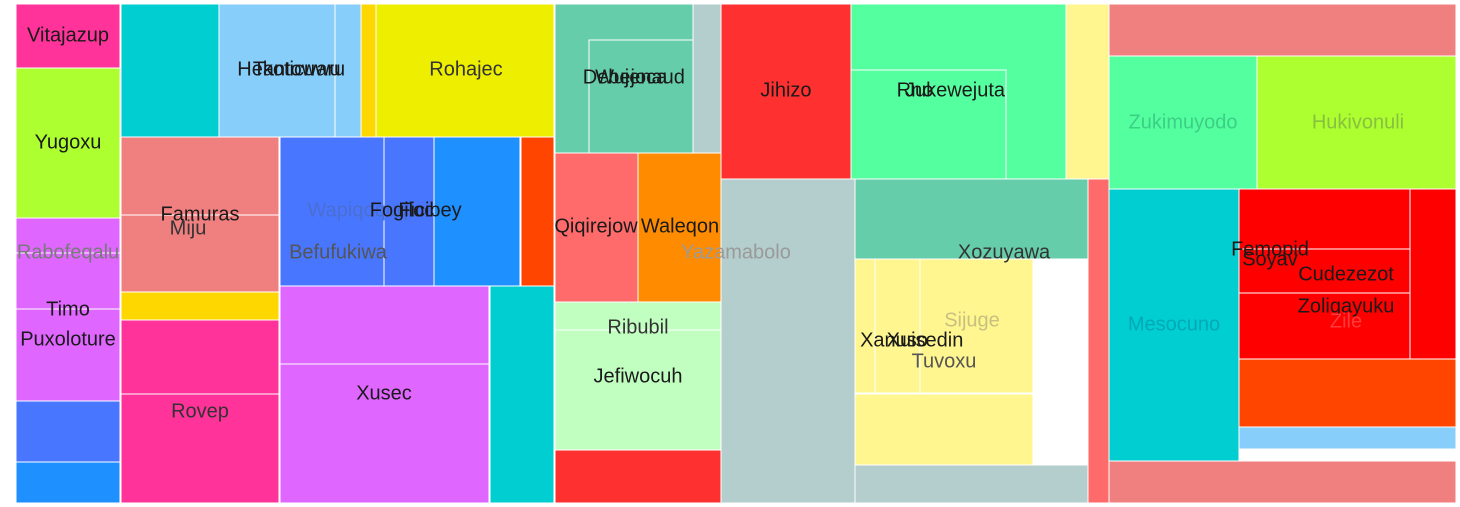  I want to click on treemap-tile-label: Miju, so click(188, 228).